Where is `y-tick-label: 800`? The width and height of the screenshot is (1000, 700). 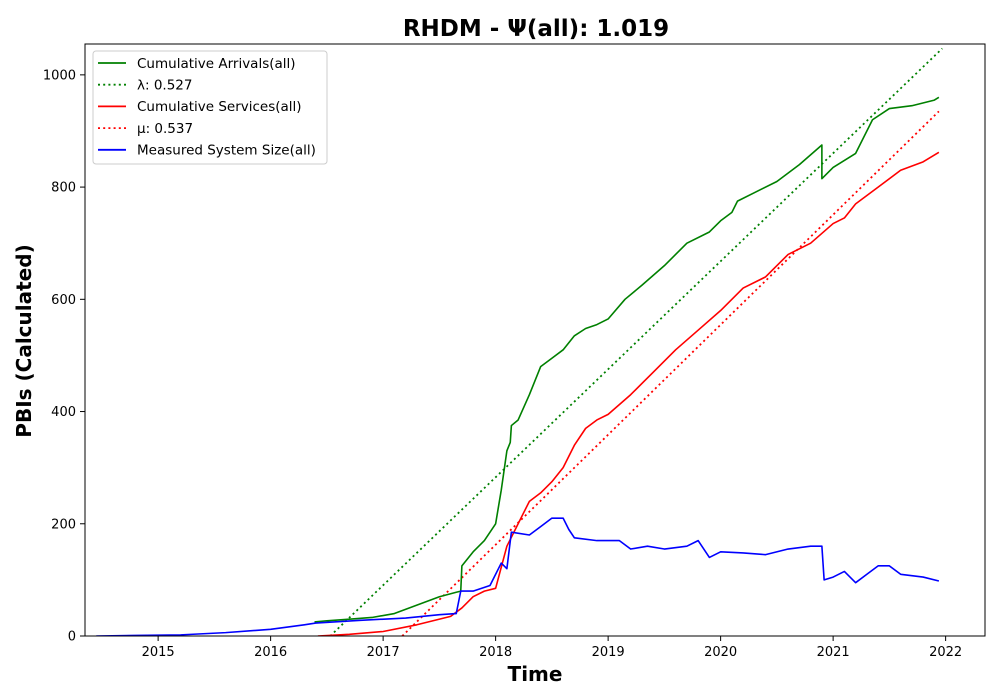
y-tick-label: 800 is located at coordinates (63, 188).